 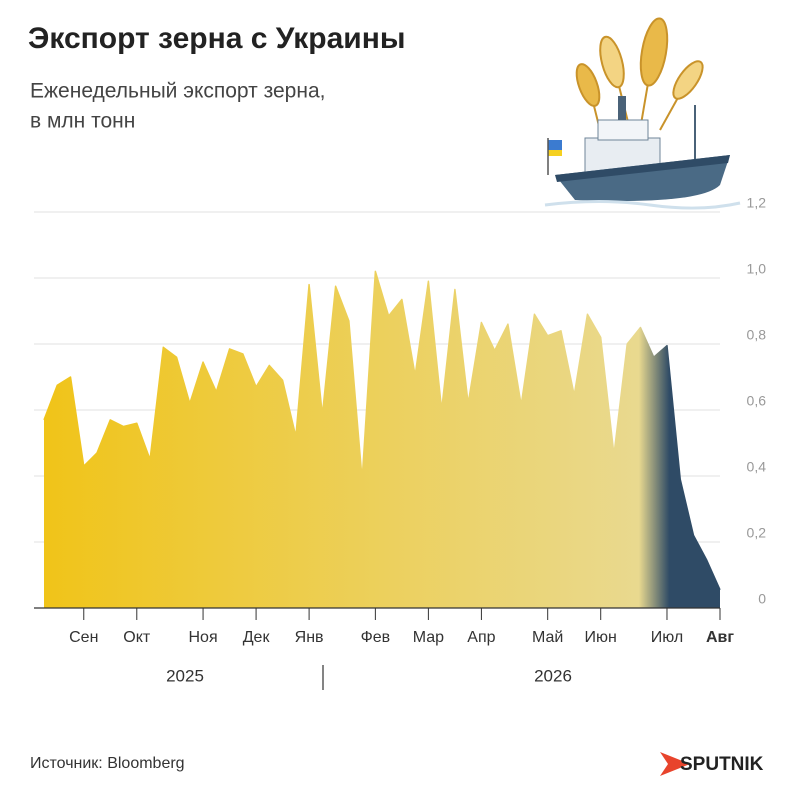 What do you see at coordinates (757, 335) in the screenshot?
I see `y-tick-label: 0,8` at bounding box center [757, 335].